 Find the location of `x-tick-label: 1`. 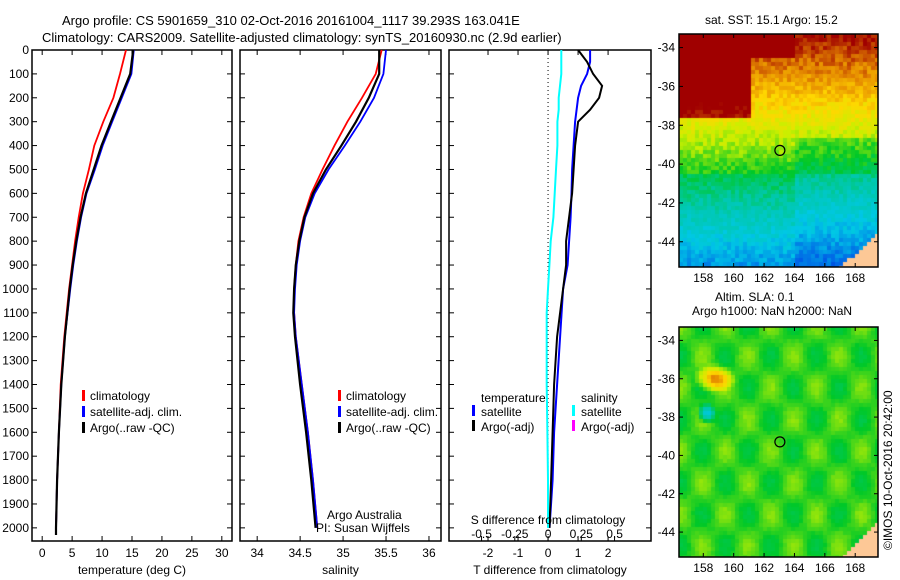

x-tick-label: 1 is located at coordinates (578, 553).